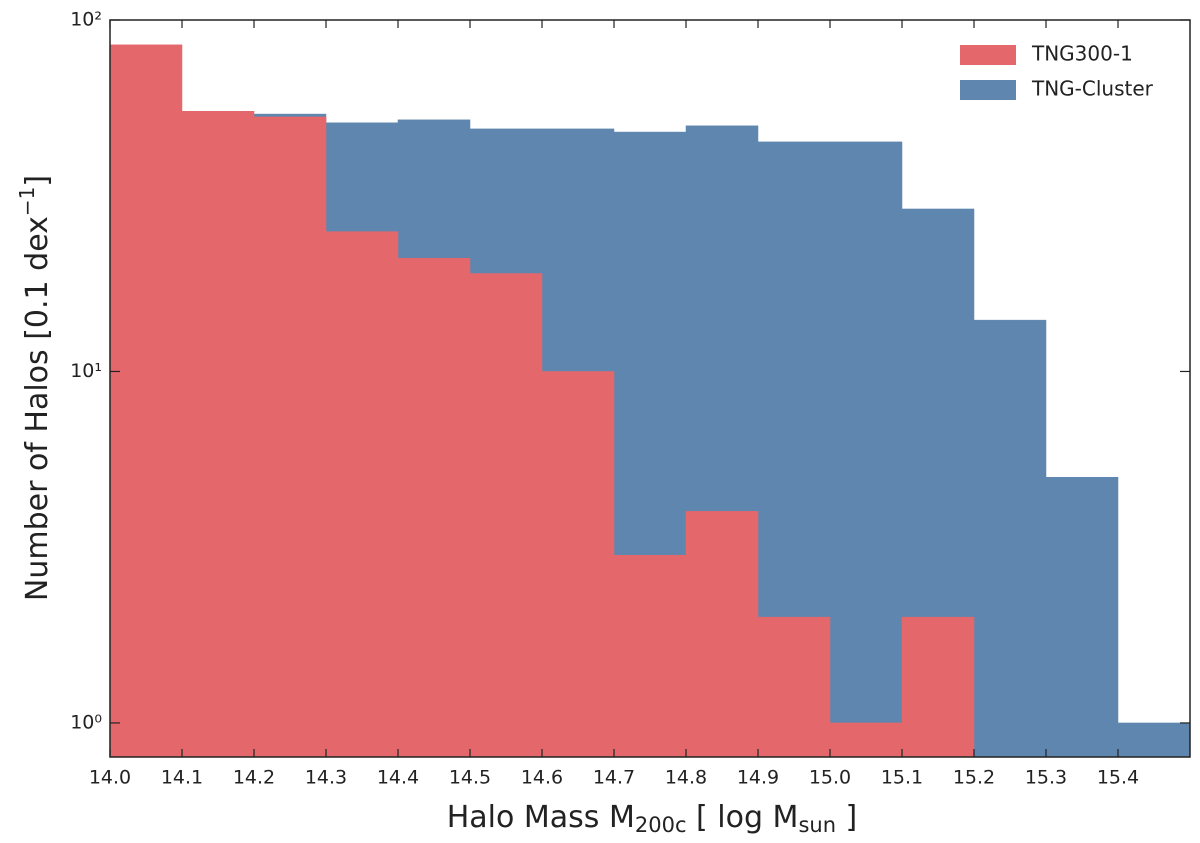  I want to click on x-axis-label: Halo Mass M200c [ log Msun ], so click(652, 819).